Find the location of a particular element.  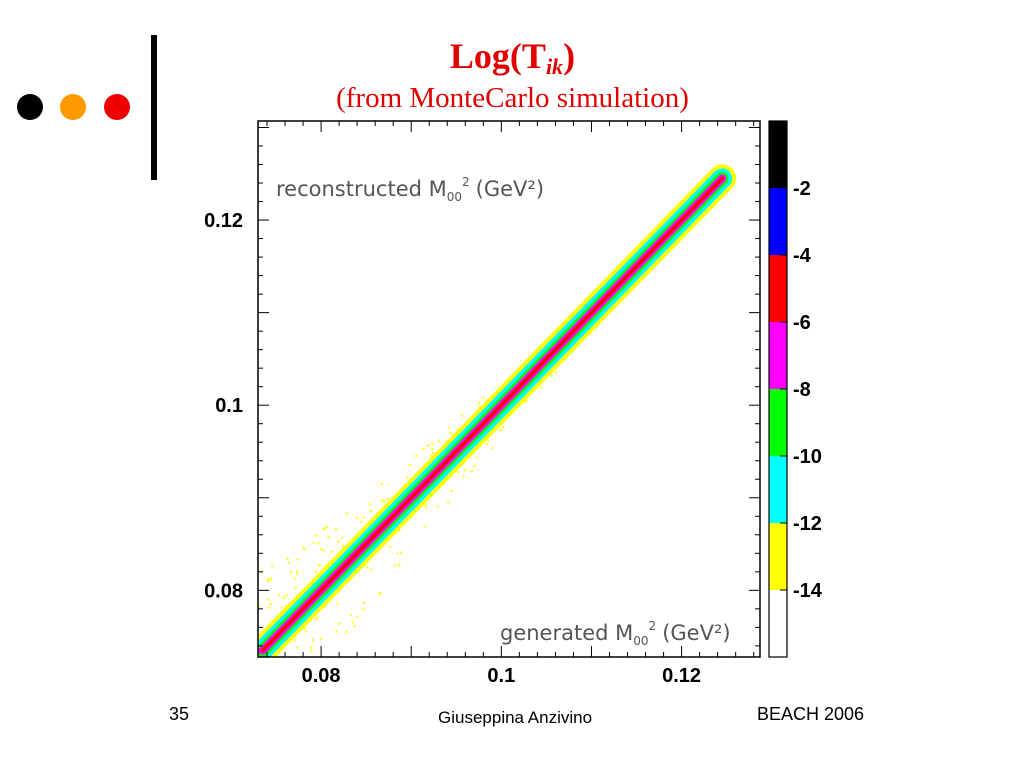

colorbar-tick-label: -12 is located at coordinates (807, 524).